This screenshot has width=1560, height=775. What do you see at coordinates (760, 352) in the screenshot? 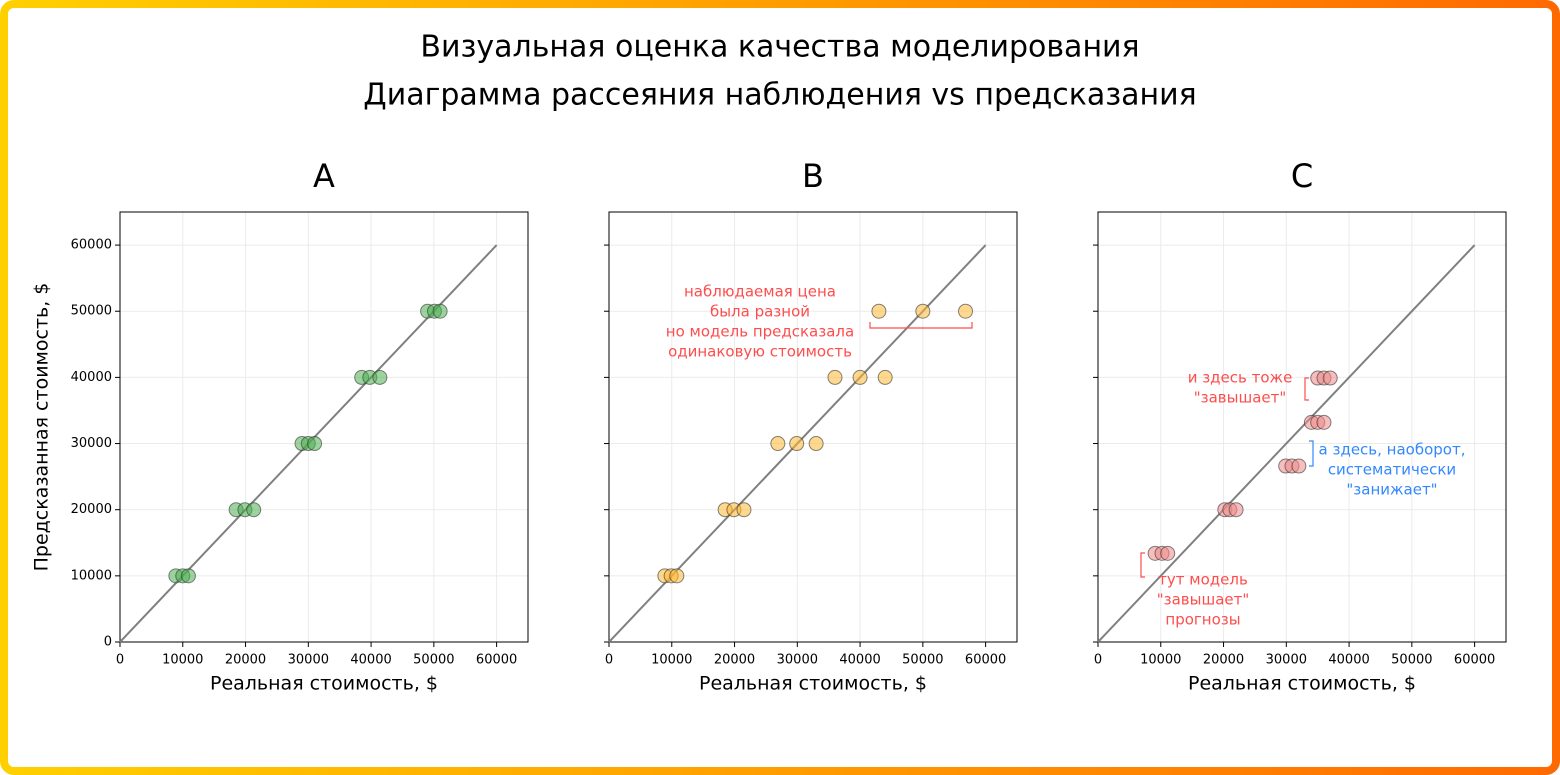
I see `annotation: одинаковую стоимость` at bounding box center [760, 352].